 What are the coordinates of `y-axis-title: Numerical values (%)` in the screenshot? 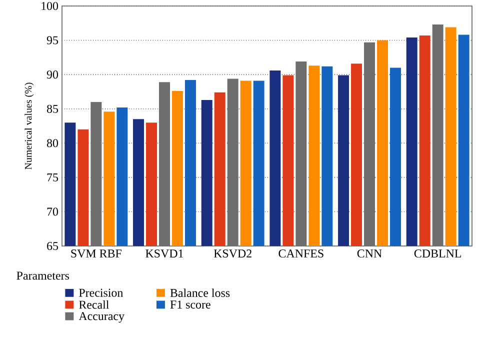 It's located at (29, 126).